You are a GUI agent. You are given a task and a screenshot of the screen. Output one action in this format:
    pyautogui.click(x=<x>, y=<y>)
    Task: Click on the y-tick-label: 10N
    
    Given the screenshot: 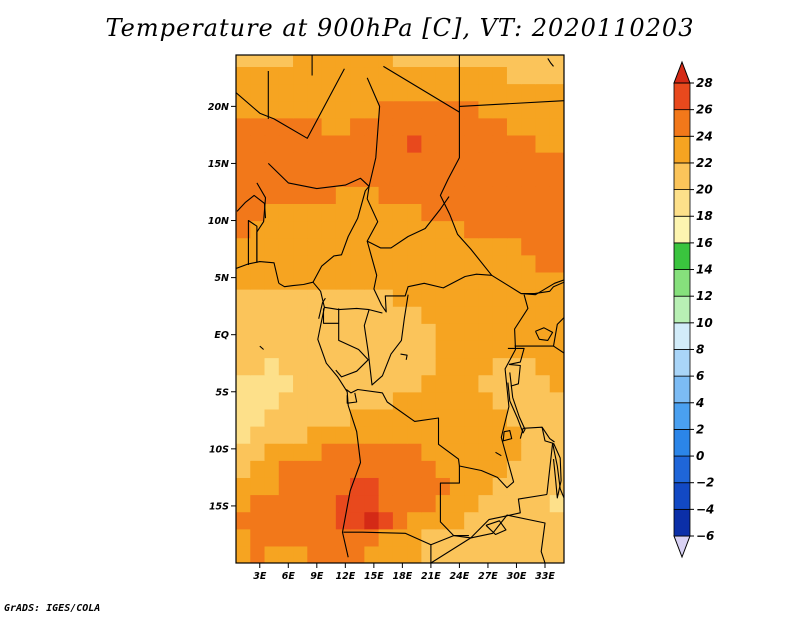 What is the action you would take?
    pyautogui.click(x=218, y=221)
    